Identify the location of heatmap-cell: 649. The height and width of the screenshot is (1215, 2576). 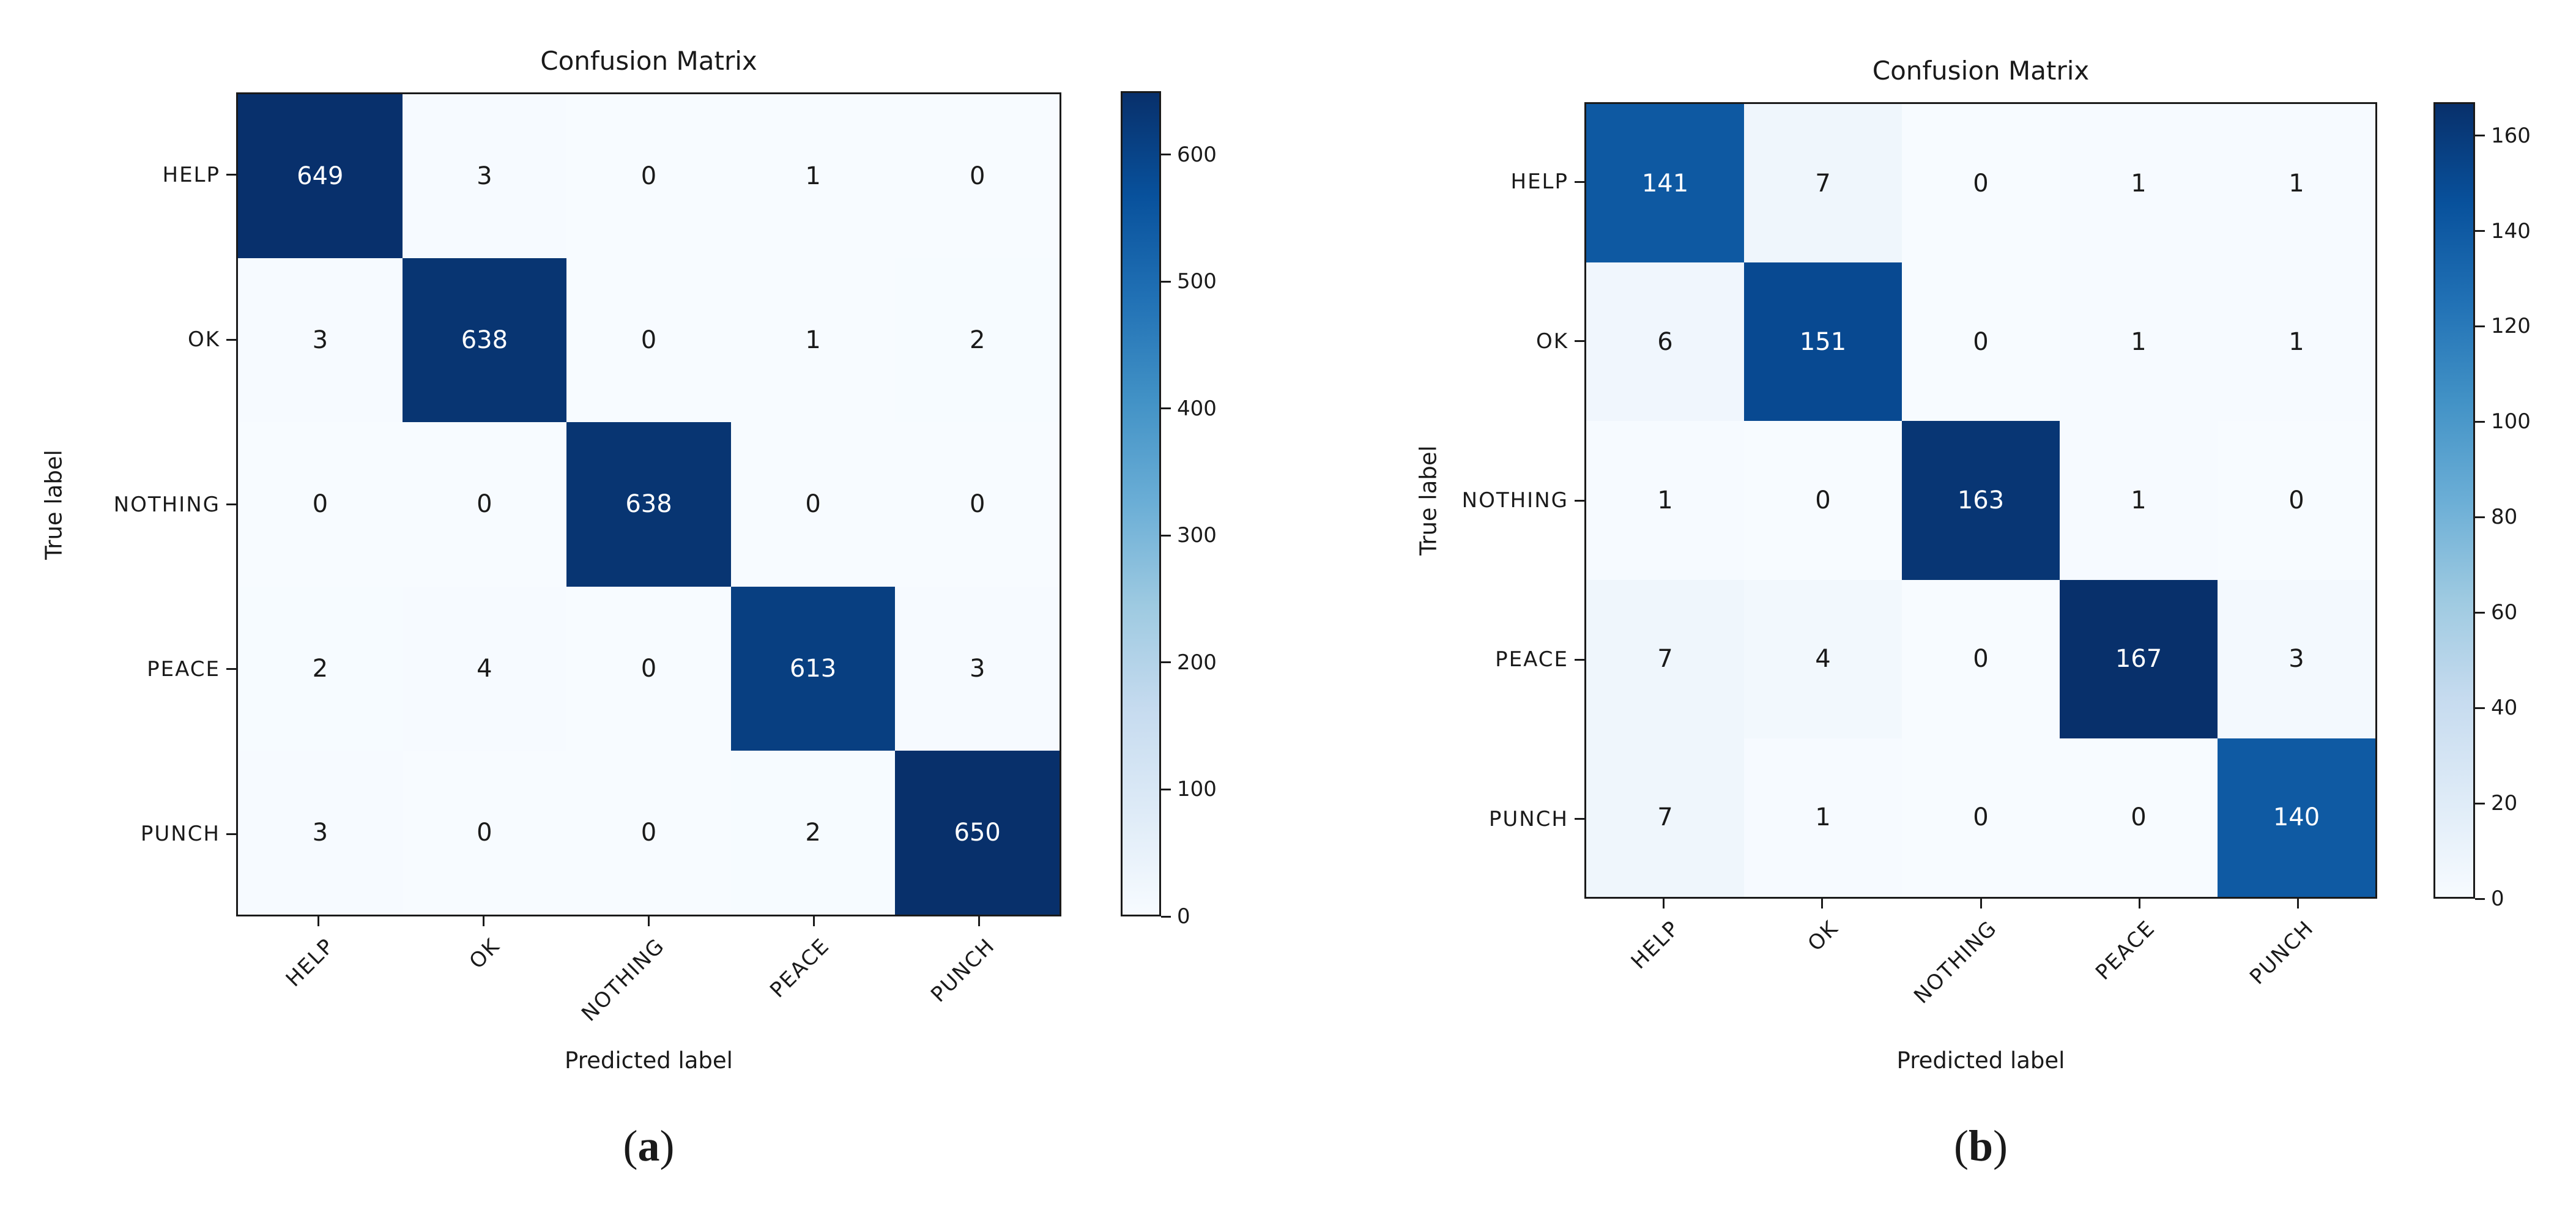
(320, 176).